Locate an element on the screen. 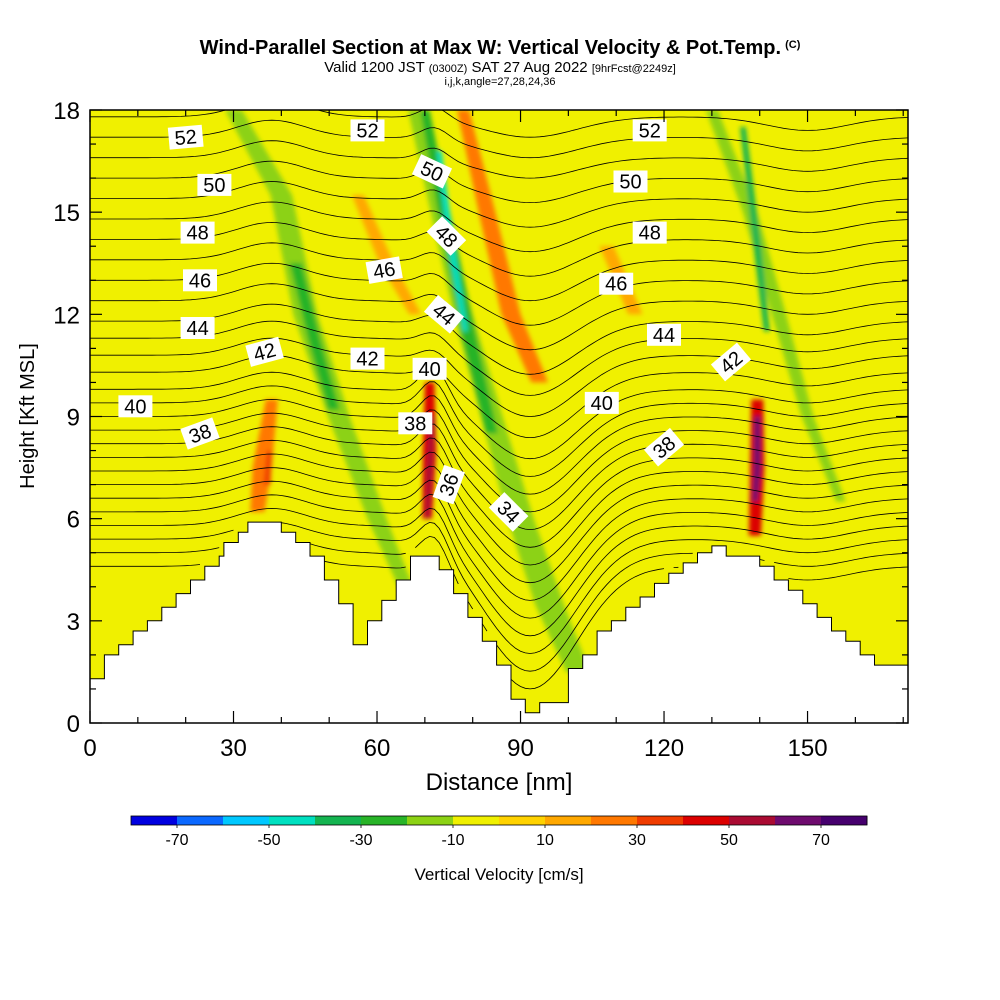  colorbar-tick-label: 70 is located at coordinates (821, 840).